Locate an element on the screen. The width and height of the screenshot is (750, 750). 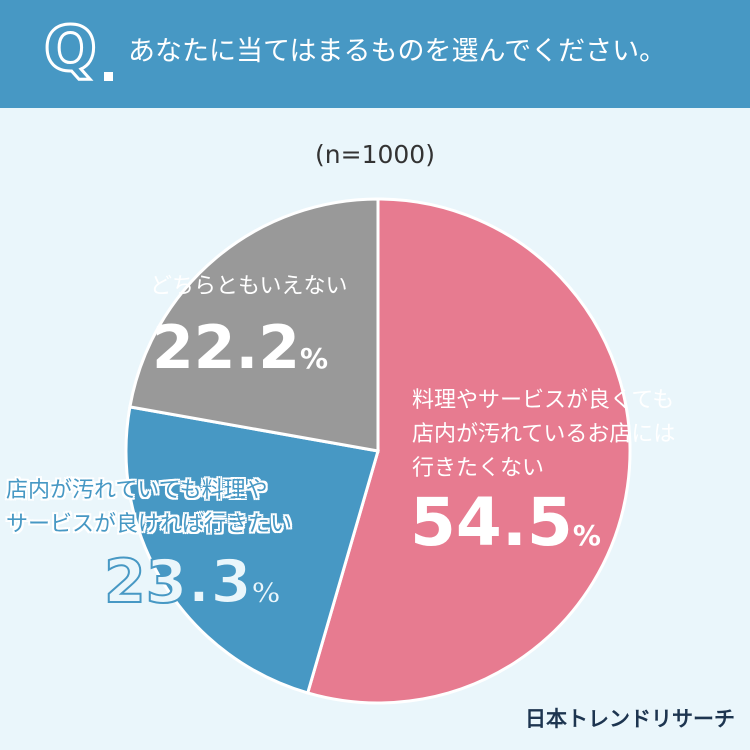
slice-label-dirty-no: 料理やサービスが良くても 店内が汚れているお店には 行きたくない is located at coordinates (543, 435).